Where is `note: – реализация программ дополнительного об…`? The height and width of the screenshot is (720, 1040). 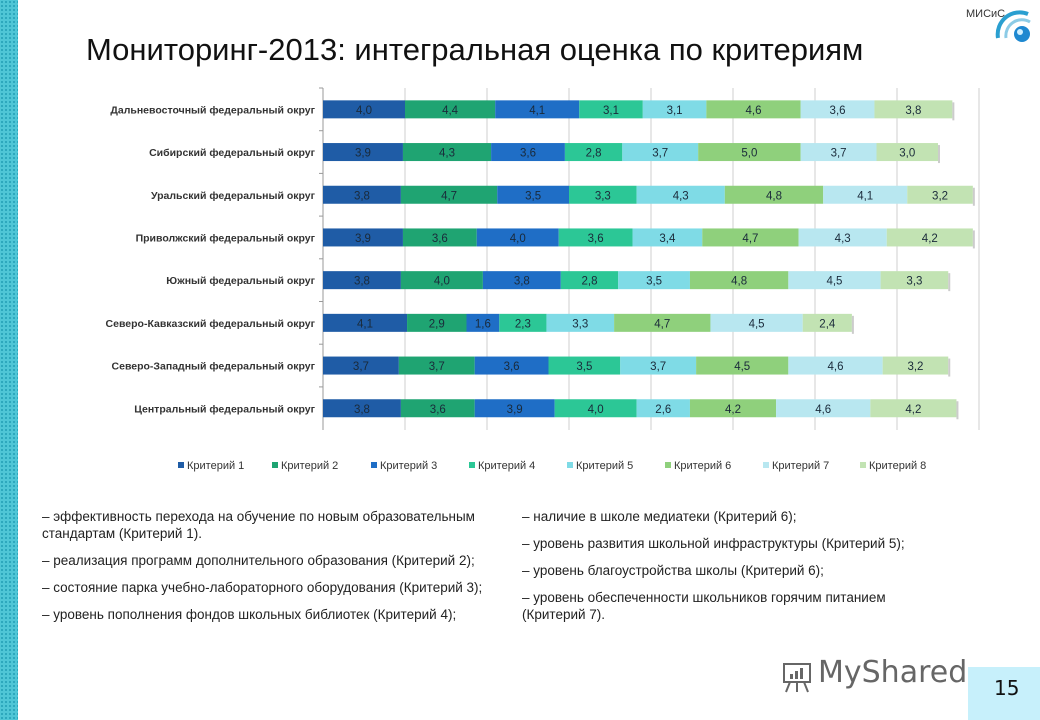 note: – реализация программ дополнительного об… is located at coordinates (258, 560).